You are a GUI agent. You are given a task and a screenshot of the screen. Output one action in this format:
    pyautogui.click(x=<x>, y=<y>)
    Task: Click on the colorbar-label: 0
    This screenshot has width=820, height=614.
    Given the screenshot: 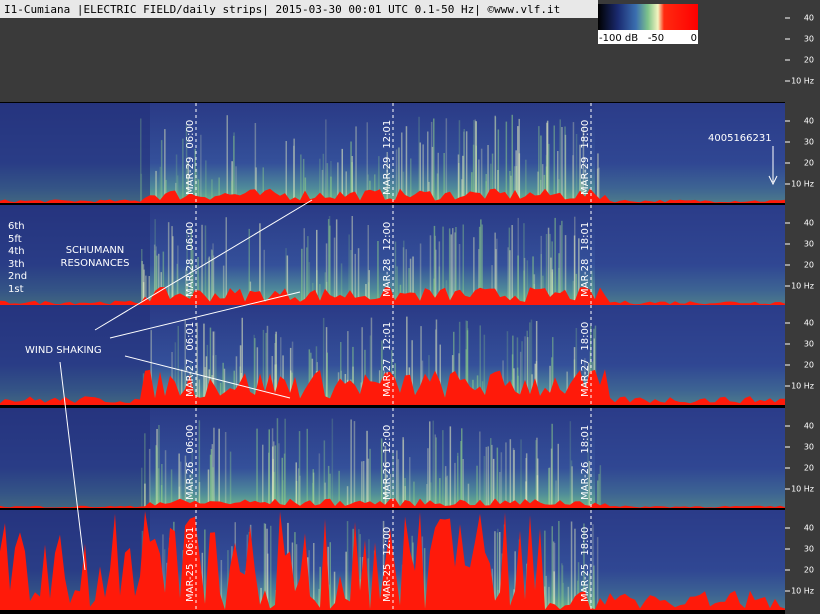 What is the action you would take?
    pyautogui.click(x=694, y=38)
    